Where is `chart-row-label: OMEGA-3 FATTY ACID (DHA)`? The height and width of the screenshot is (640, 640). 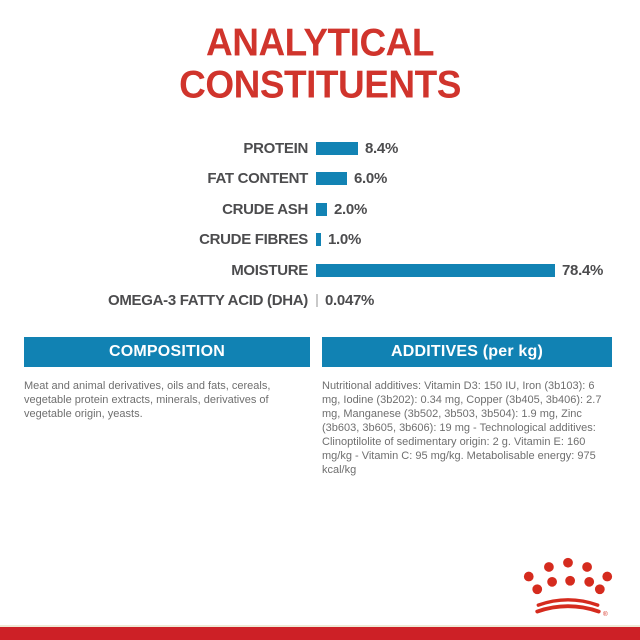
chart-row-label: OMEGA-3 FATTY ACID (DHA) is located at coordinates (207, 301).